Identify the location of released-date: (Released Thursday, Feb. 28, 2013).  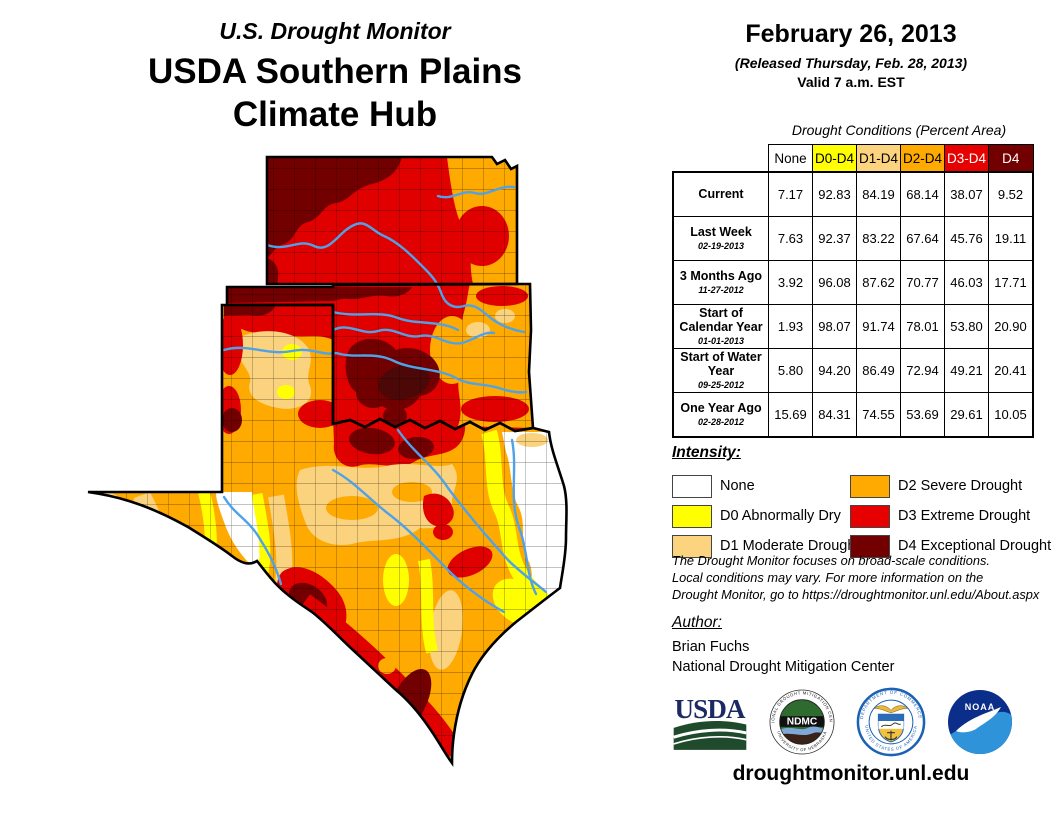
(851, 63).